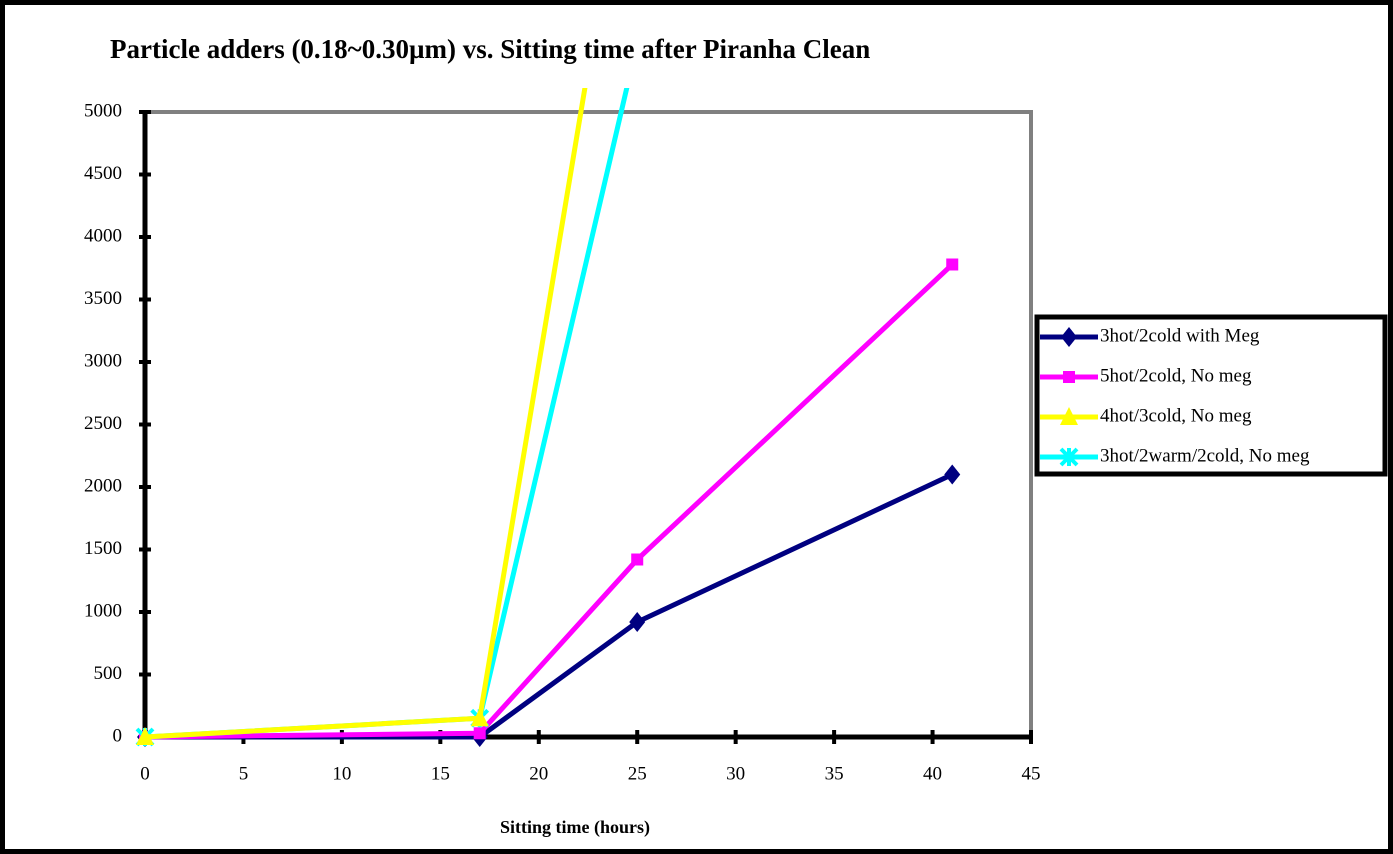 The height and width of the screenshot is (854, 1393). I want to click on legend-box, so click(1211, 395).